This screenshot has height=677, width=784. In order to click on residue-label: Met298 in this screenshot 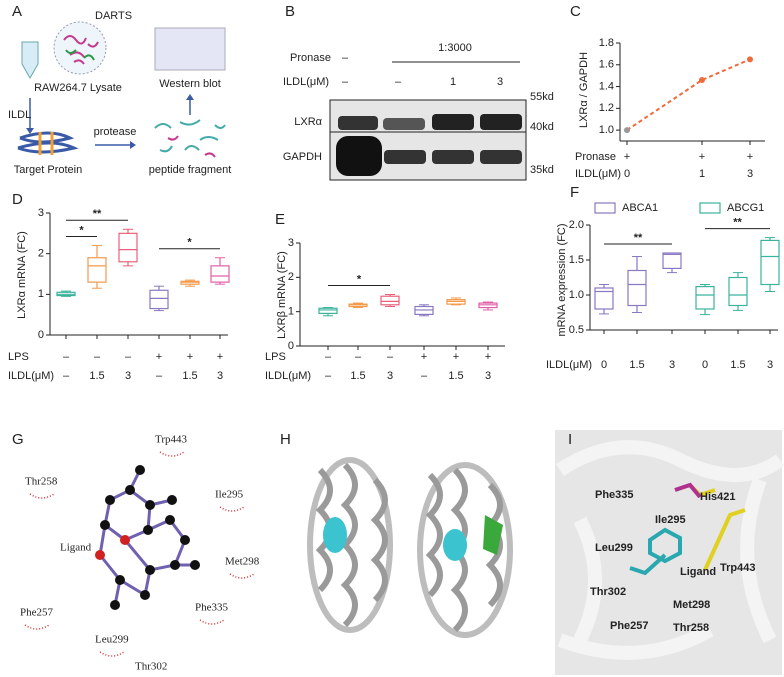, I will do `click(691, 605)`.